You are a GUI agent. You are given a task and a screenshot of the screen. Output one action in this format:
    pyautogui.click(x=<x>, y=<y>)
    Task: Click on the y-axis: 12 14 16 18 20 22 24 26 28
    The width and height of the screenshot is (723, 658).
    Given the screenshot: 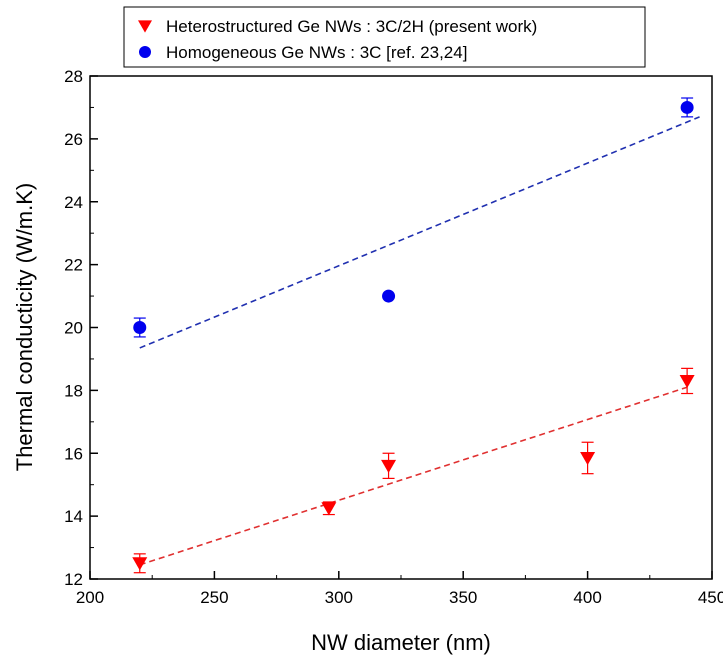 What is the action you would take?
    pyautogui.click(x=81, y=328)
    